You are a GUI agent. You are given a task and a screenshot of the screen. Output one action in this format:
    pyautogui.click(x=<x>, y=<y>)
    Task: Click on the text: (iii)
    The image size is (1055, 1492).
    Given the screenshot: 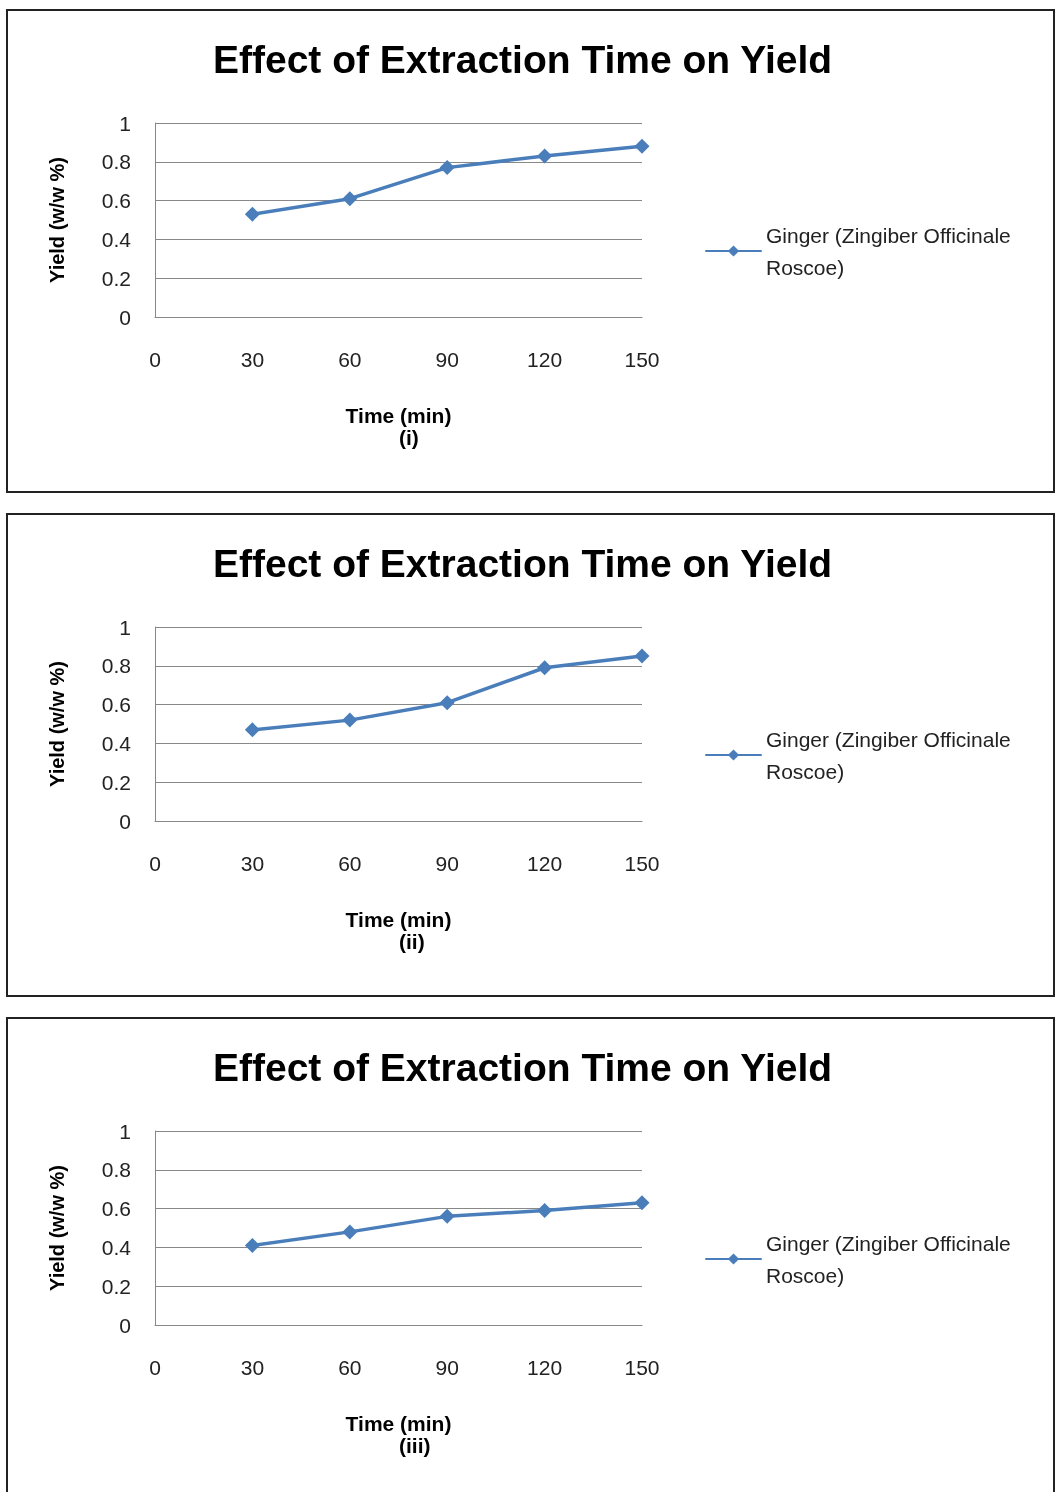 What is the action you would take?
    pyautogui.click(x=414, y=1445)
    